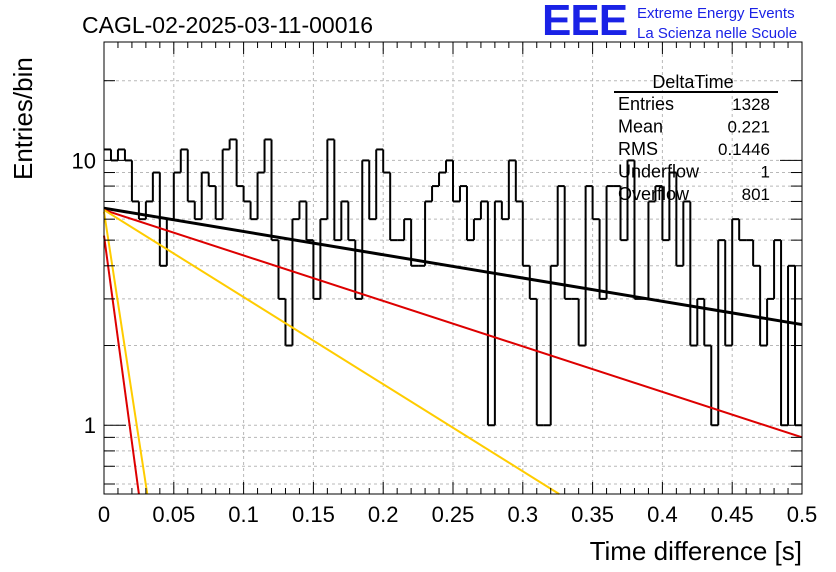 The width and height of the screenshot is (836, 572). What do you see at coordinates (654, 194) in the screenshot?
I see `stats-row-label: Overflow` at bounding box center [654, 194].